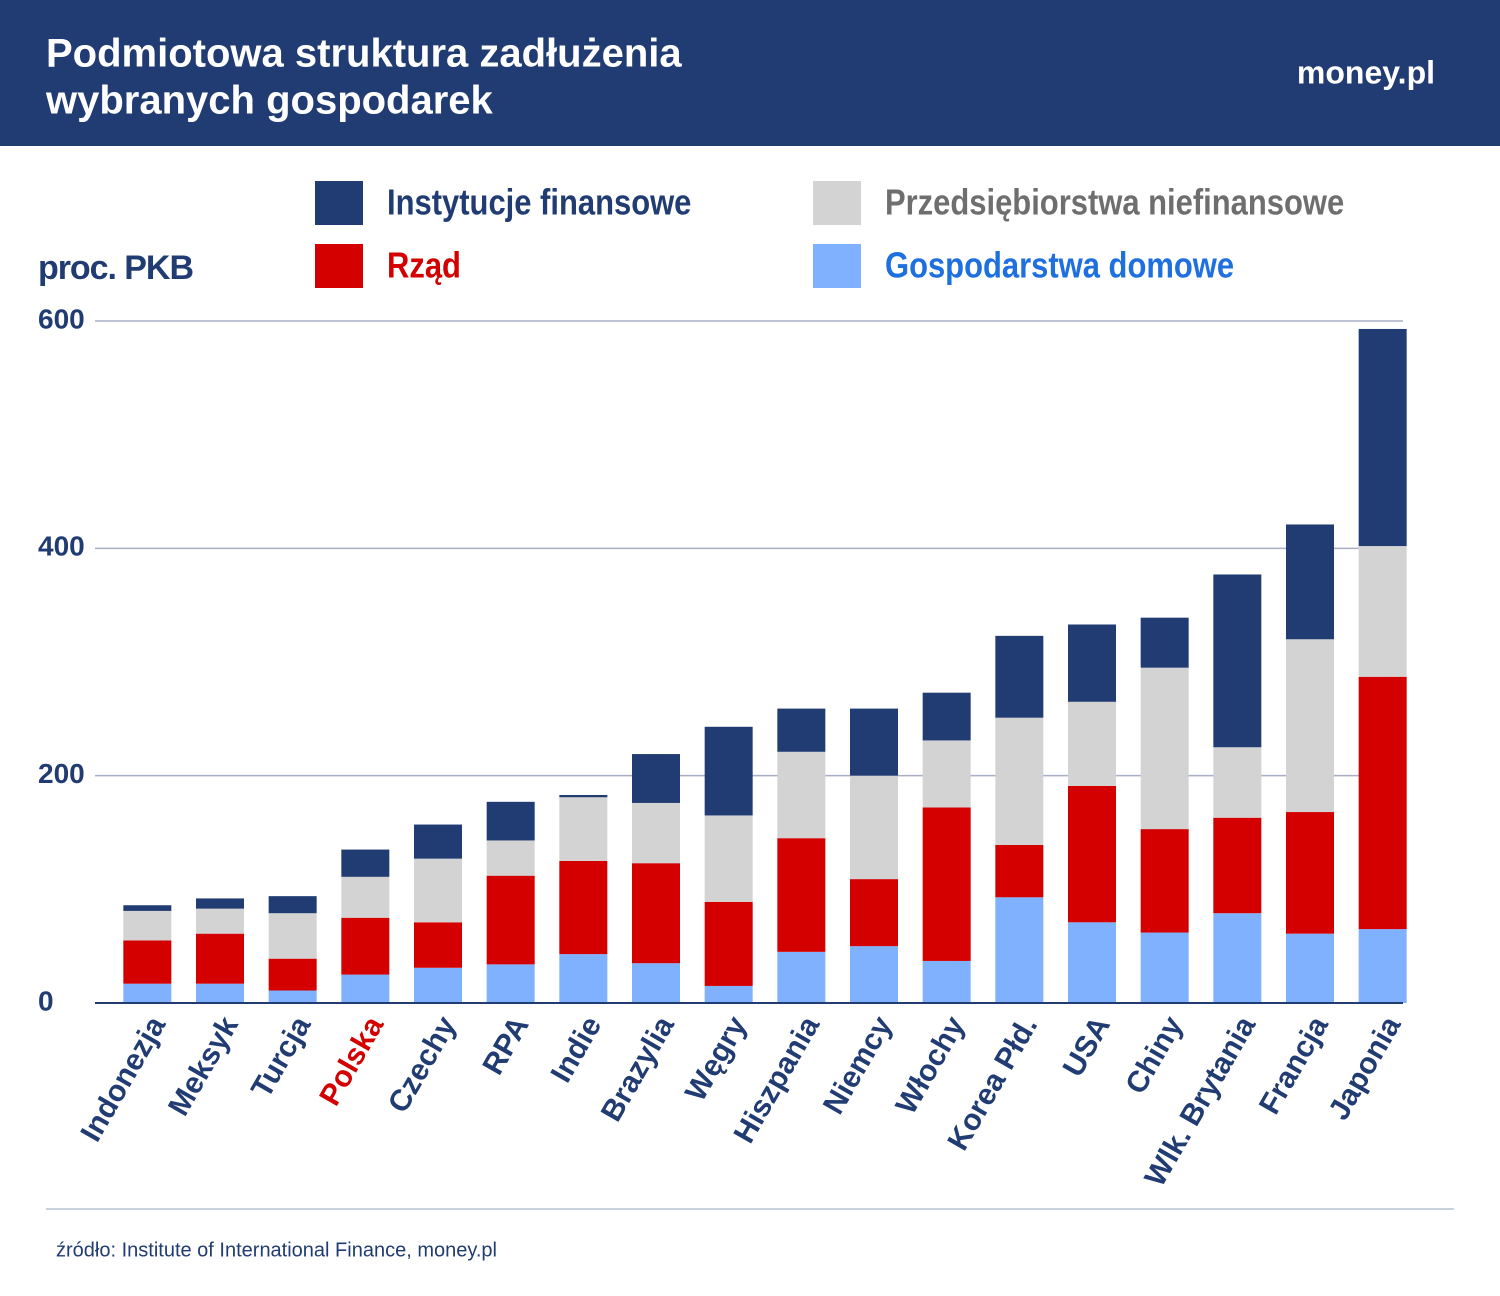 The height and width of the screenshot is (1296, 1500). Describe the element at coordinates (539, 203) in the screenshot. I see `legend-label: Instytucje finansowe` at that location.